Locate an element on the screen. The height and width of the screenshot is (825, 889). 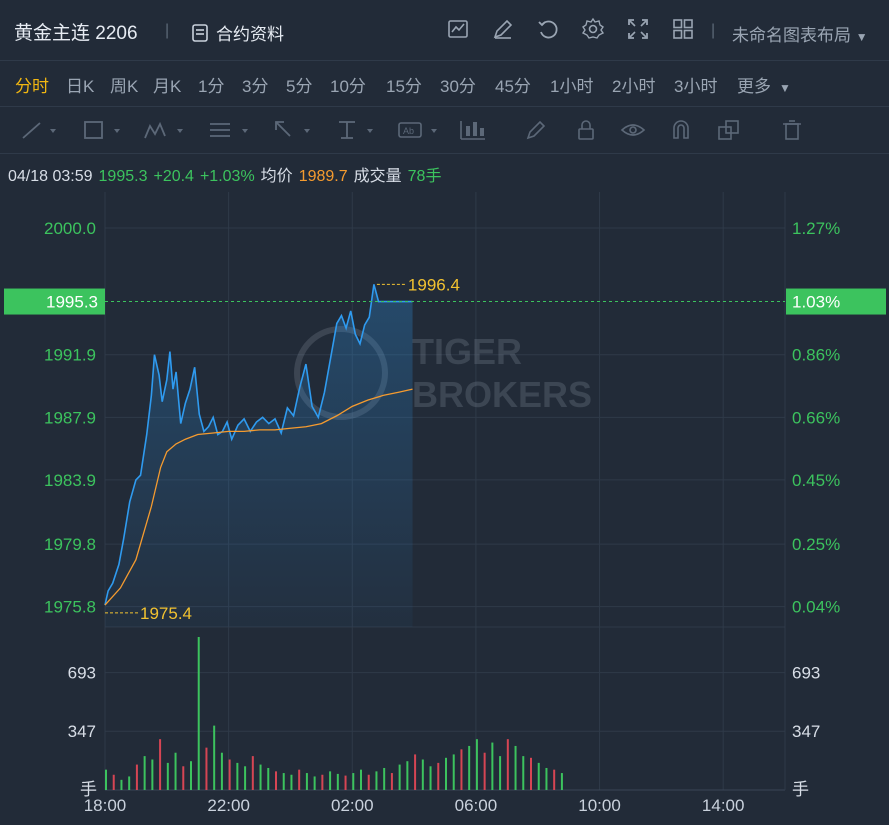
edit-icon is located at coordinates (503, 29).